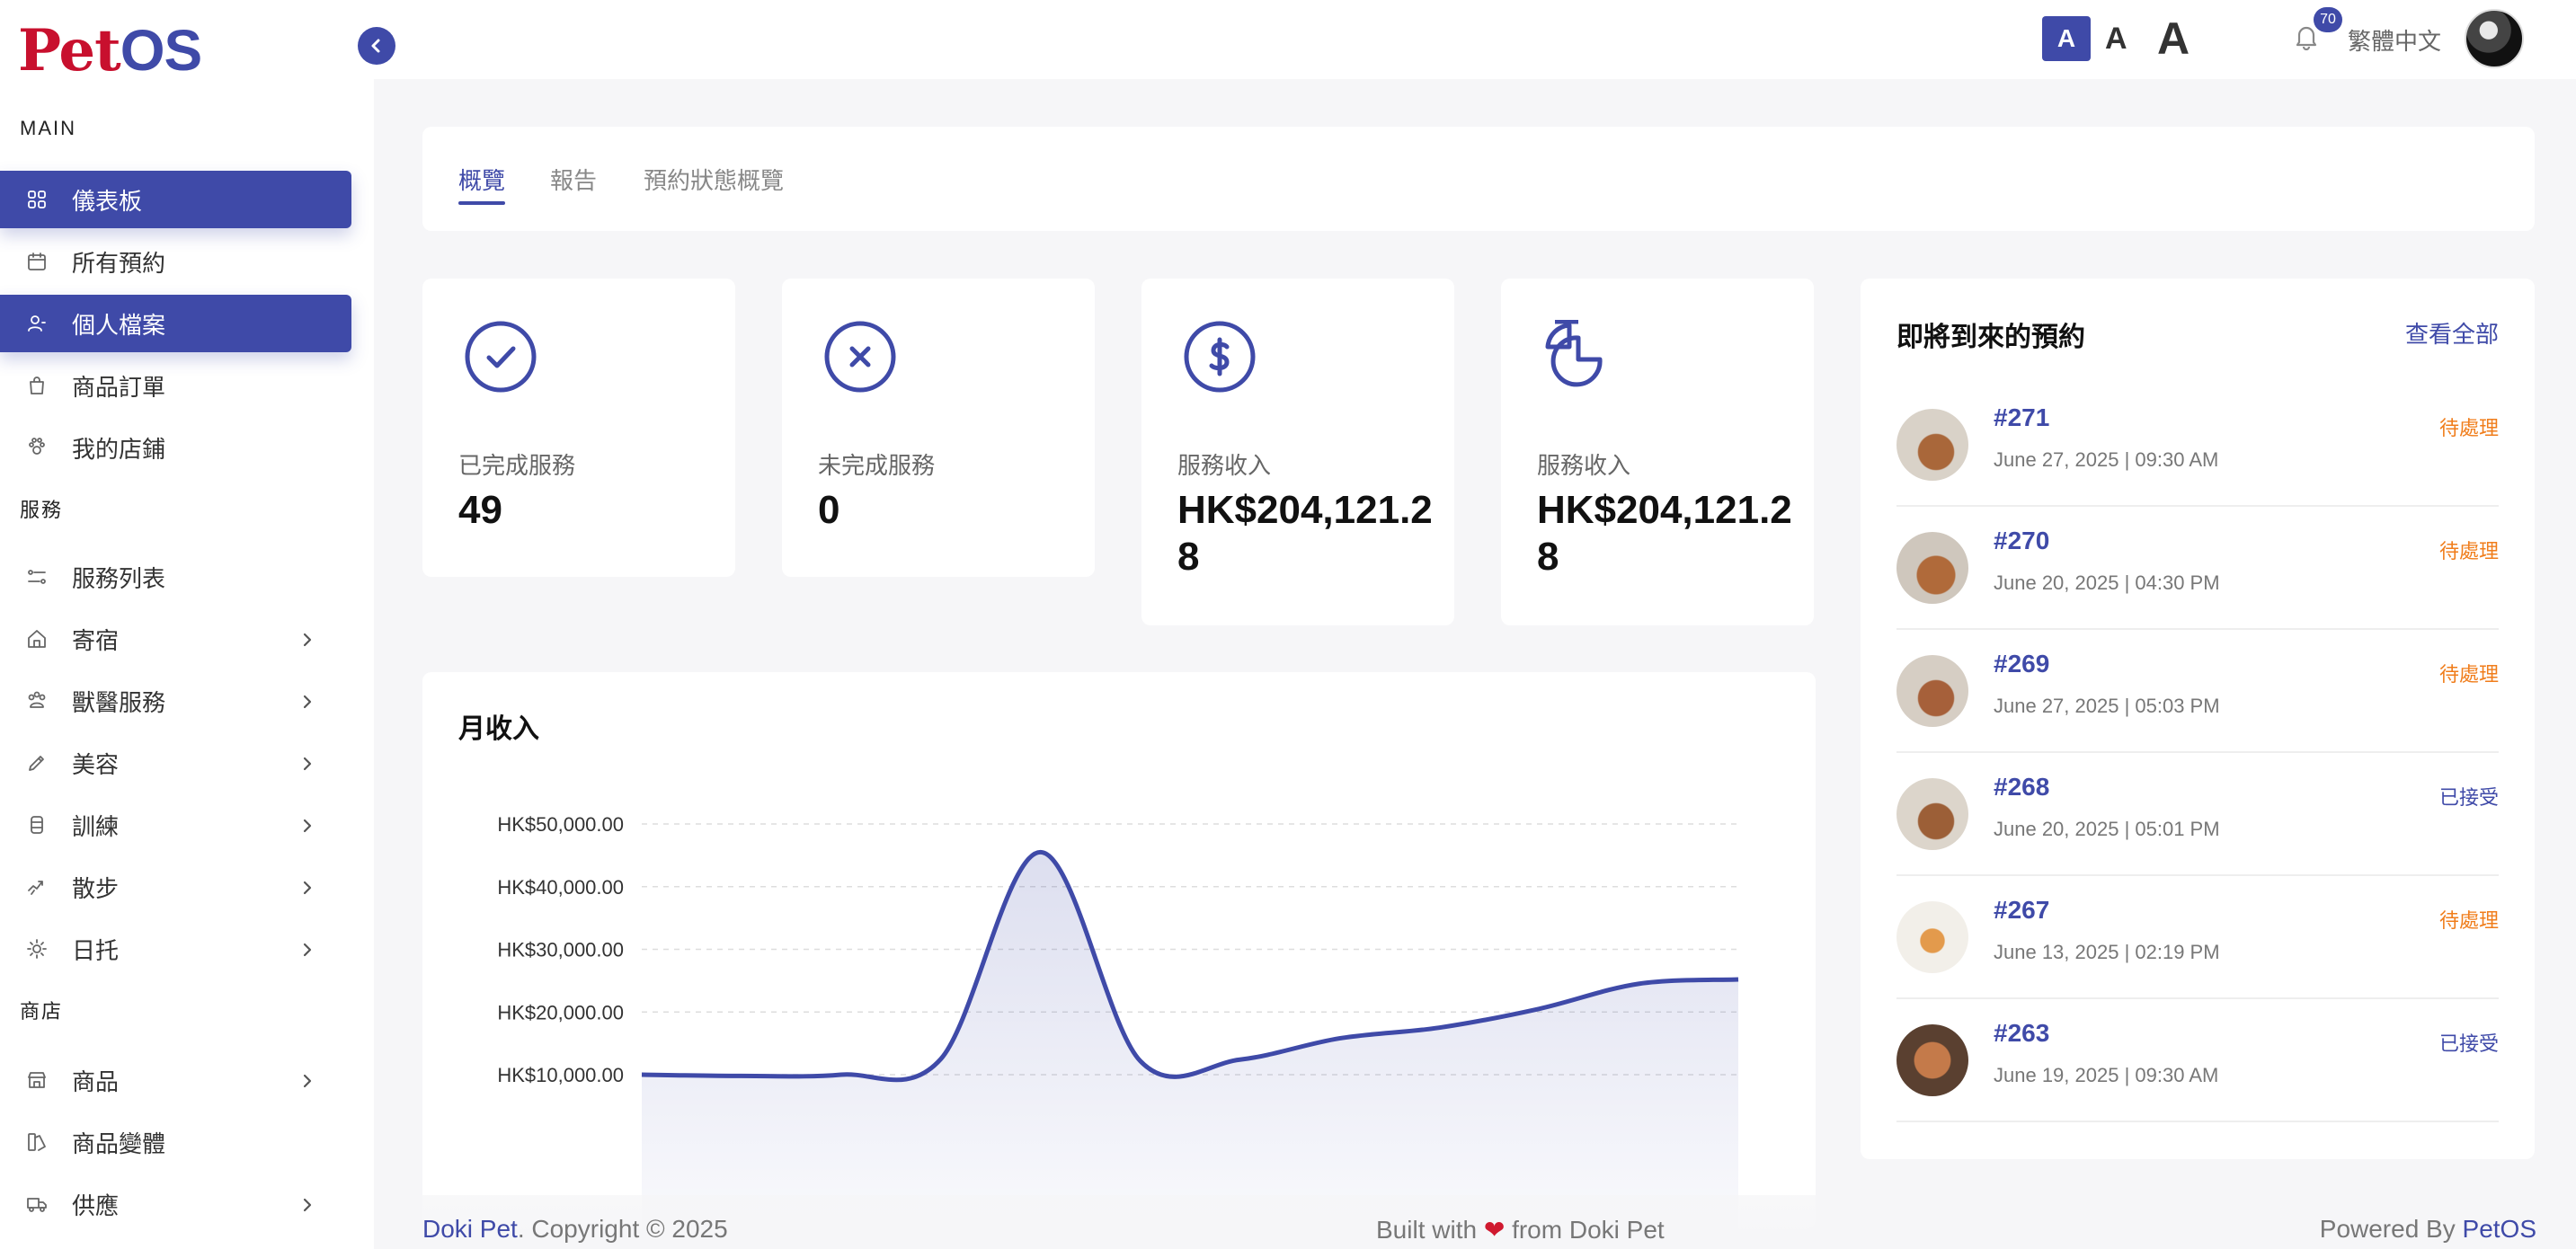  What do you see at coordinates (37, 639) in the screenshot?
I see `home-icon` at bounding box center [37, 639].